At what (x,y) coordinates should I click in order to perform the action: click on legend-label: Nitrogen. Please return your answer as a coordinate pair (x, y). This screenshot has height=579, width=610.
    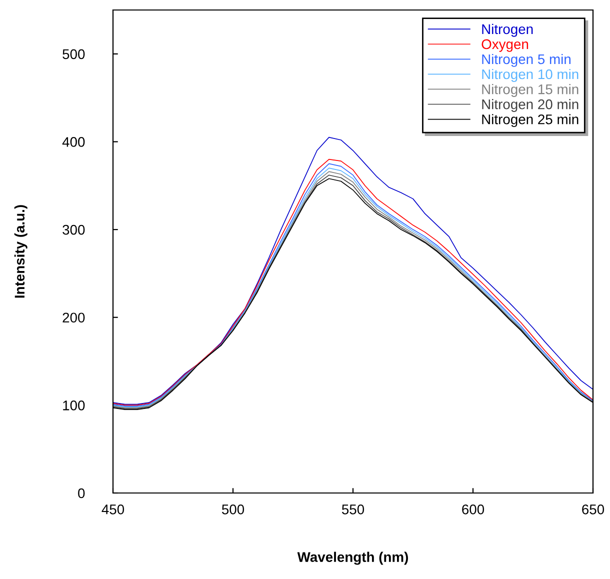
    Looking at the image, I should click on (507, 30).